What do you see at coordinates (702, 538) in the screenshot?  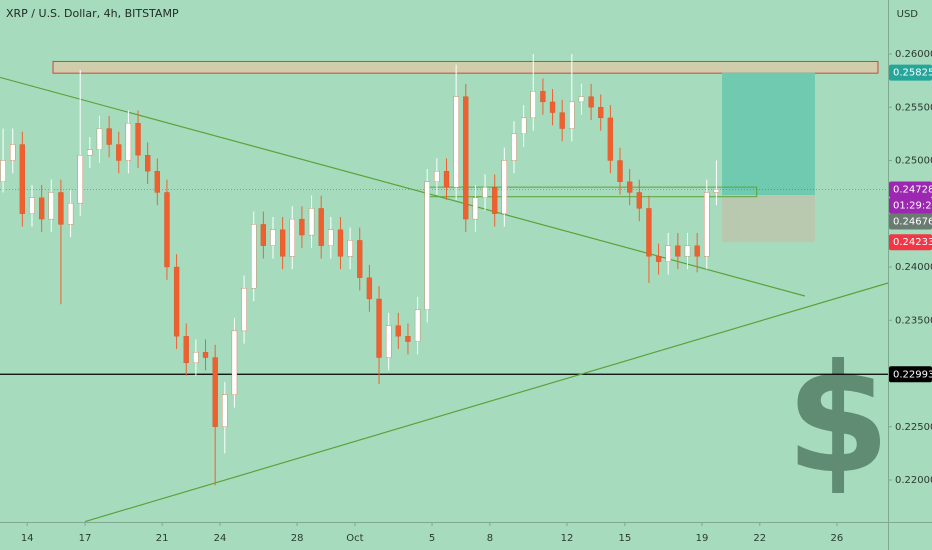 I see `x-tick-label: 19` at bounding box center [702, 538].